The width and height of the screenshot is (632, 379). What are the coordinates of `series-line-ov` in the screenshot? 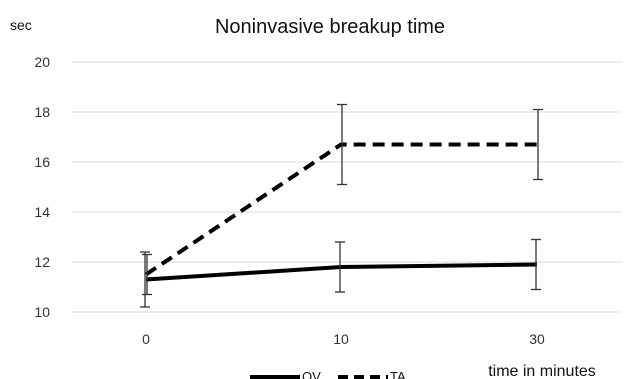 It's located at (341, 272).